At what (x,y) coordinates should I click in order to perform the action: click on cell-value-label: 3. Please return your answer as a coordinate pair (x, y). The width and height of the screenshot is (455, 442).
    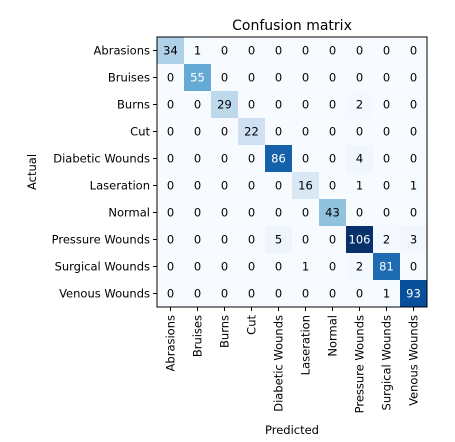
    Looking at the image, I should click on (413, 240).